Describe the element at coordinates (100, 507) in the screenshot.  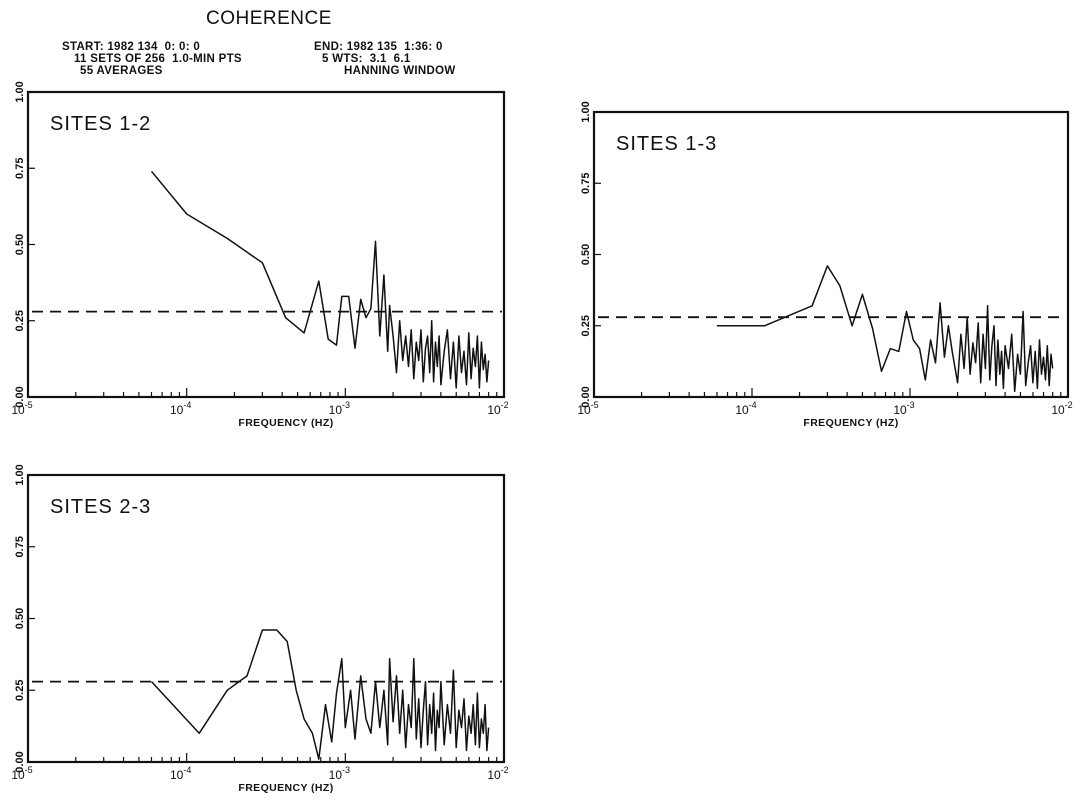
I see `panel-label: SITES 2-3` at that location.